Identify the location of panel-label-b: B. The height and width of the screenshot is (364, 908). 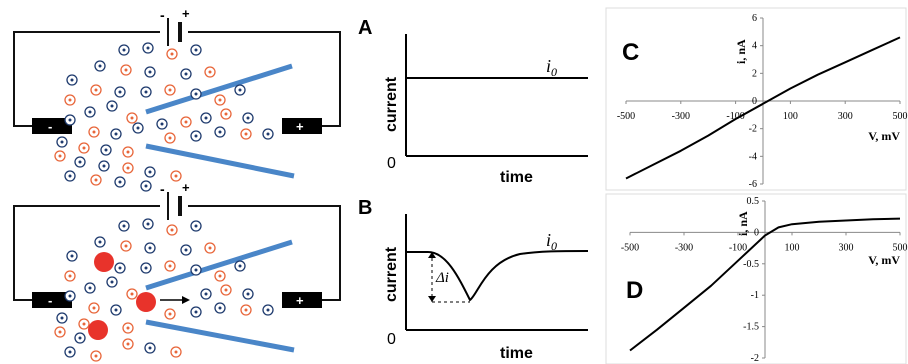
(365, 208).